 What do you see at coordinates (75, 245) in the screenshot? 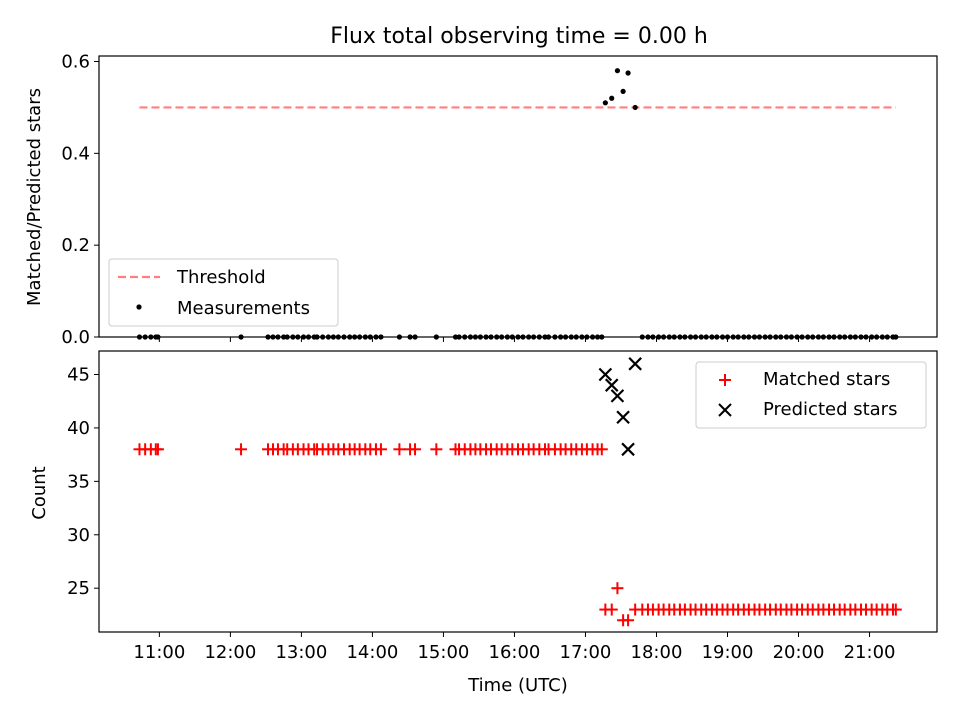
I see `top-ytick-label: 0.2` at bounding box center [75, 245].